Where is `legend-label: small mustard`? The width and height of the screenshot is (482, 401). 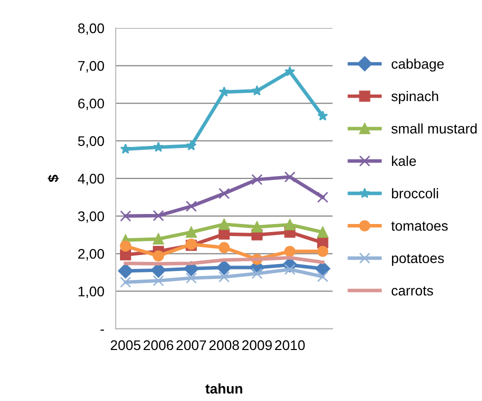 legend-label: small mustard is located at coordinates (434, 128).